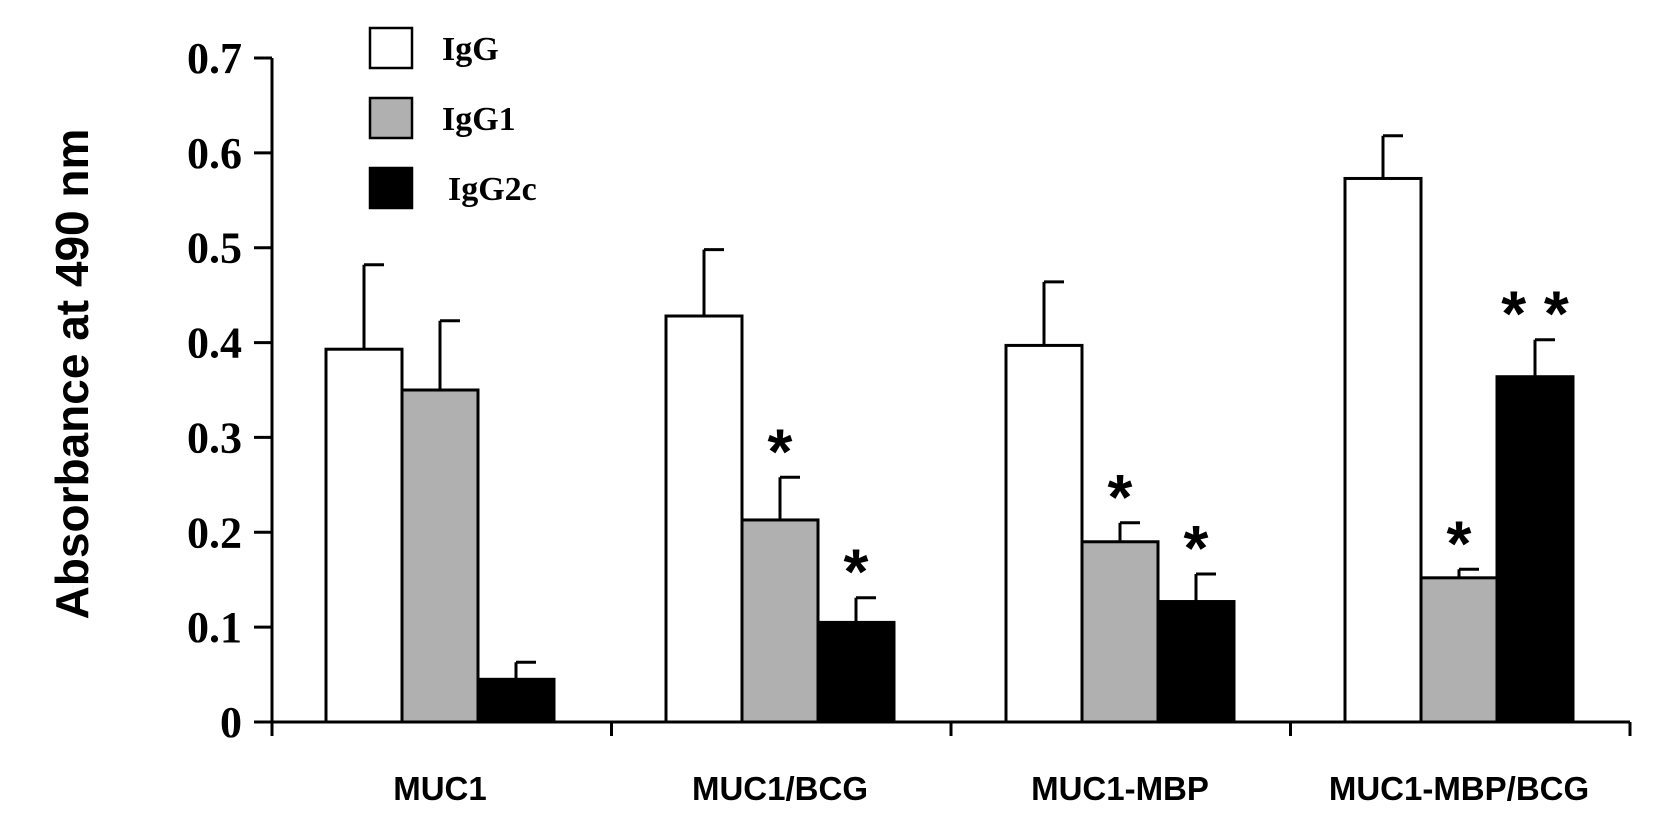 The width and height of the screenshot is (1654, 827). What do you see at coordinates (214, 627) in the screenshot?
I see `y-tick-label: 0.1` at bounding box center [214, 627].